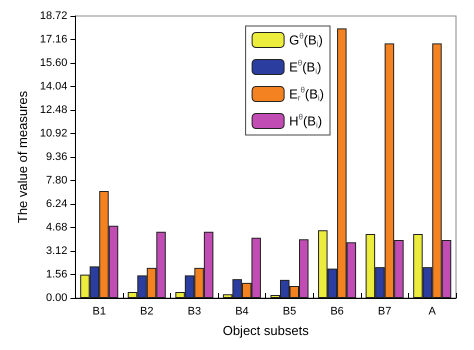 The image size is (474, 350). What do you see at coordinates (432, 312) in the screenshot?
I see `x-tick-label: A` at bounding box center [432, 312].